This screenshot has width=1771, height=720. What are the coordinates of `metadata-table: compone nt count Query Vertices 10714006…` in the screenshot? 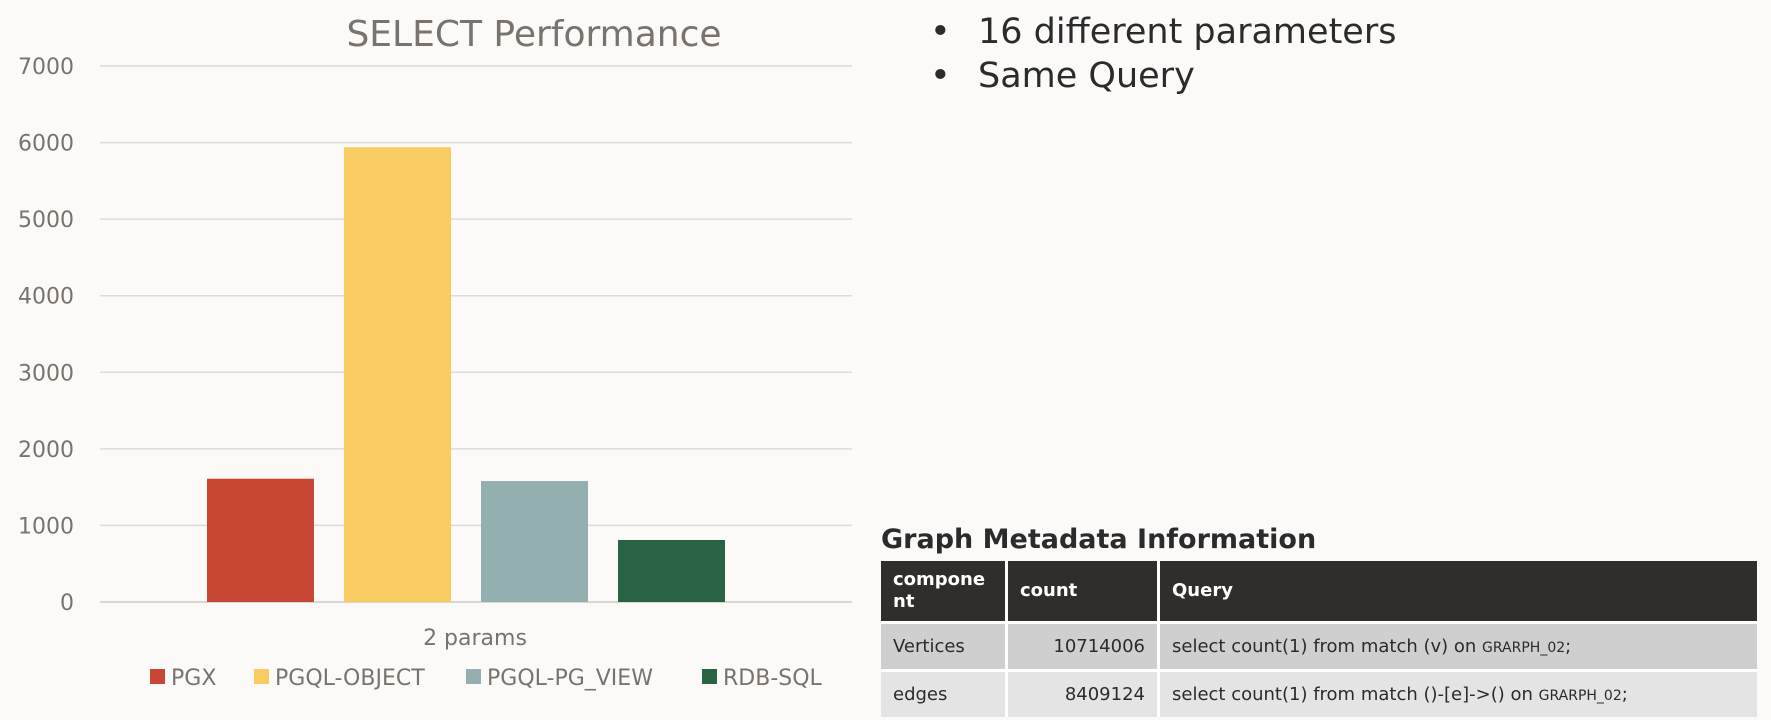 It's located at (1319, 639).